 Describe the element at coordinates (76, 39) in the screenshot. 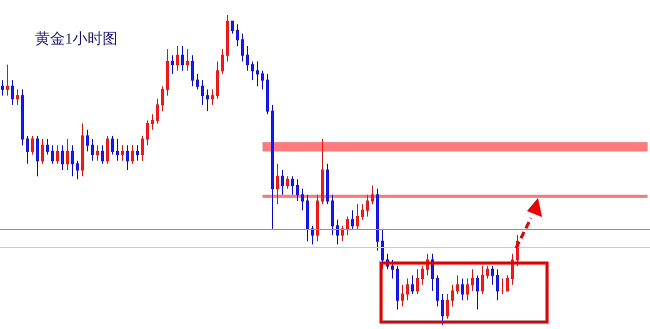

I see `text: 黄金1小时图` at that location.